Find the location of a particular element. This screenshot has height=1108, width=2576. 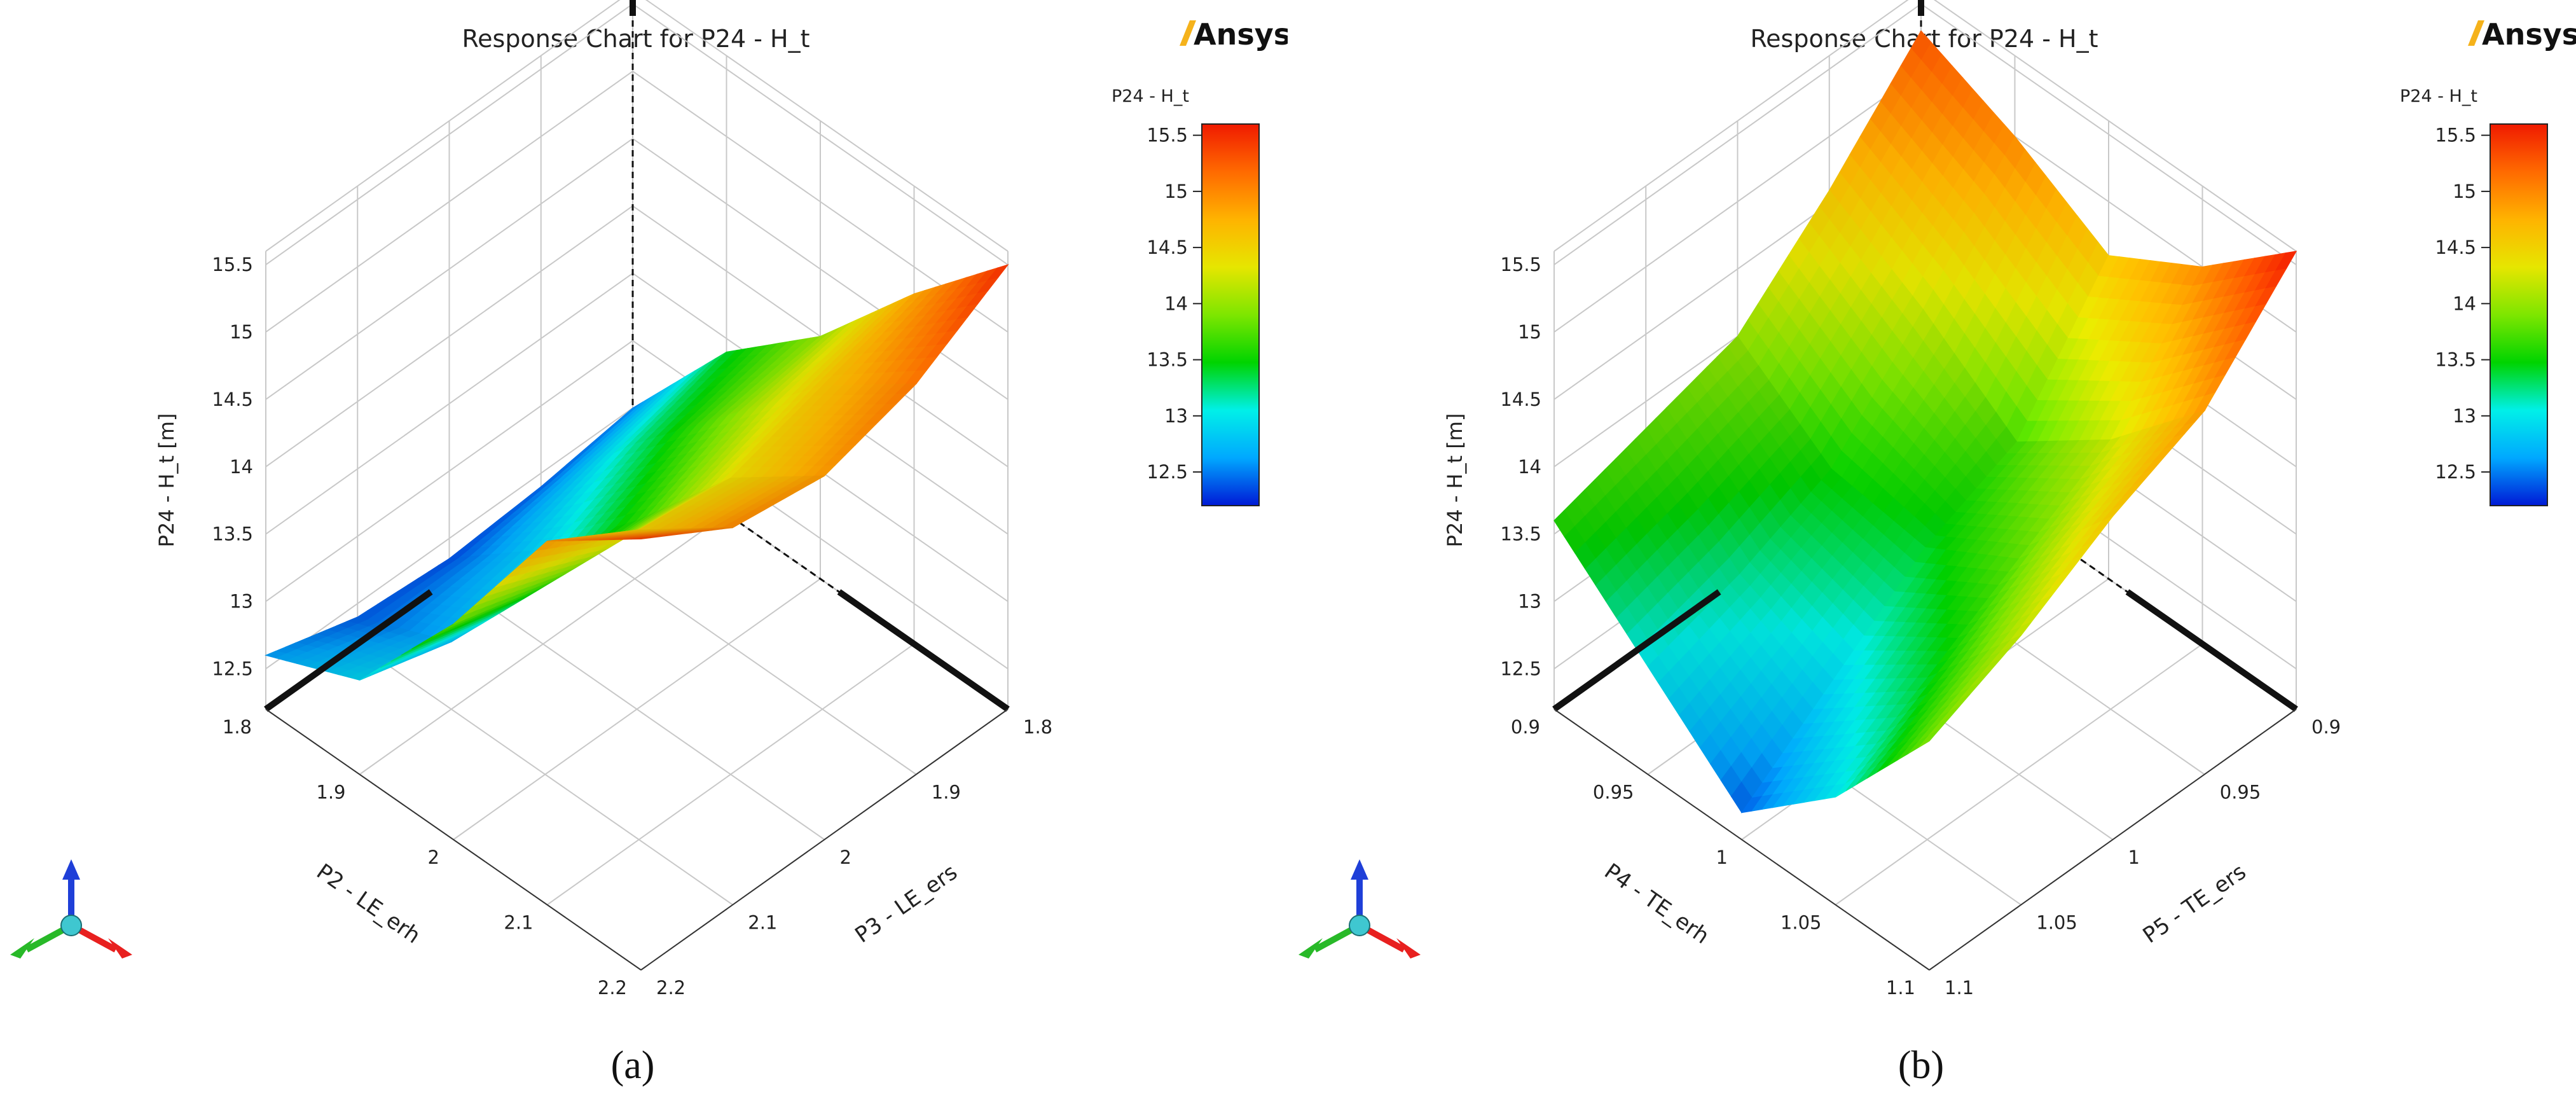

x-tick-label: 2.1 is located at coordinates (518, 923).